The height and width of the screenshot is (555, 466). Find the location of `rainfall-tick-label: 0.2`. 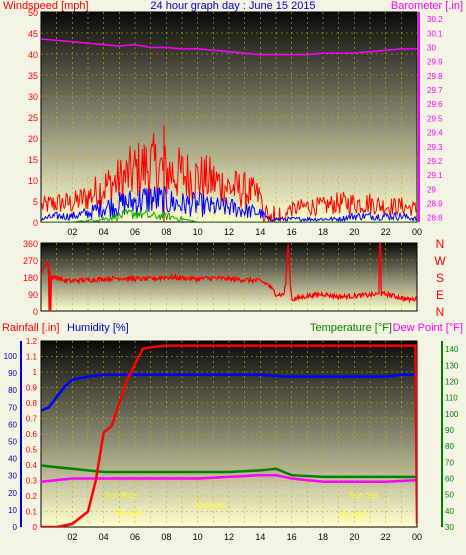

rainfall-tick-label: 0.2 is located at coordinates (32, 496).